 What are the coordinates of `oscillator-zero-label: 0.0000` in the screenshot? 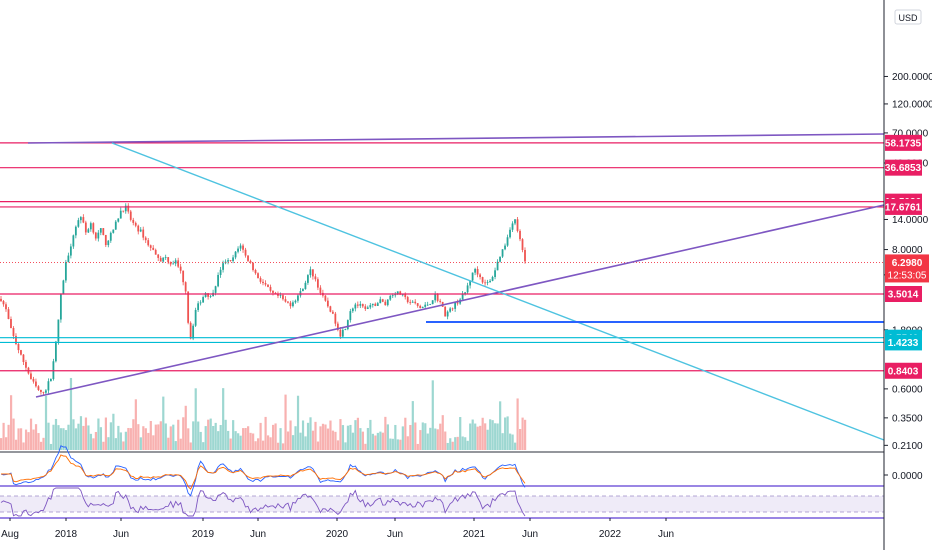 It's located at (907, 476).